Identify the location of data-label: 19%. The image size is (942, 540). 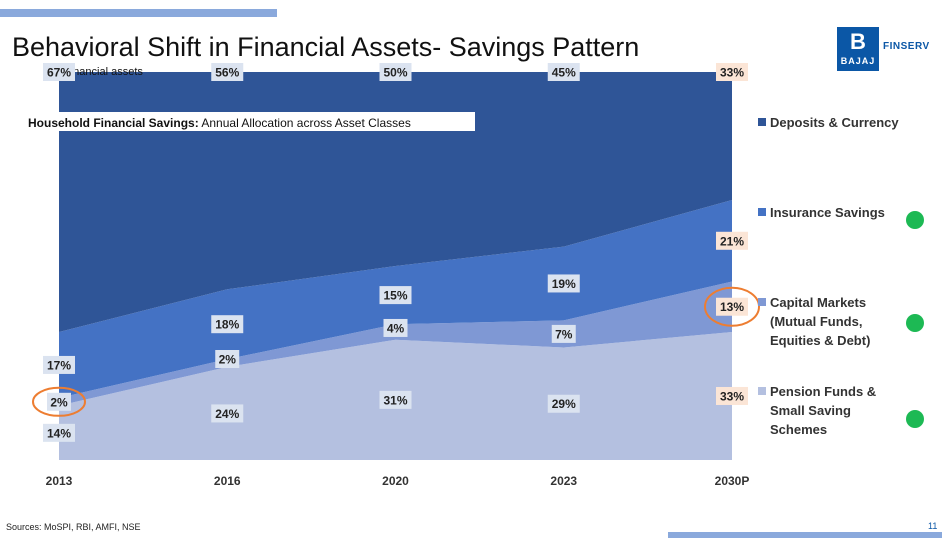
(564, 284).